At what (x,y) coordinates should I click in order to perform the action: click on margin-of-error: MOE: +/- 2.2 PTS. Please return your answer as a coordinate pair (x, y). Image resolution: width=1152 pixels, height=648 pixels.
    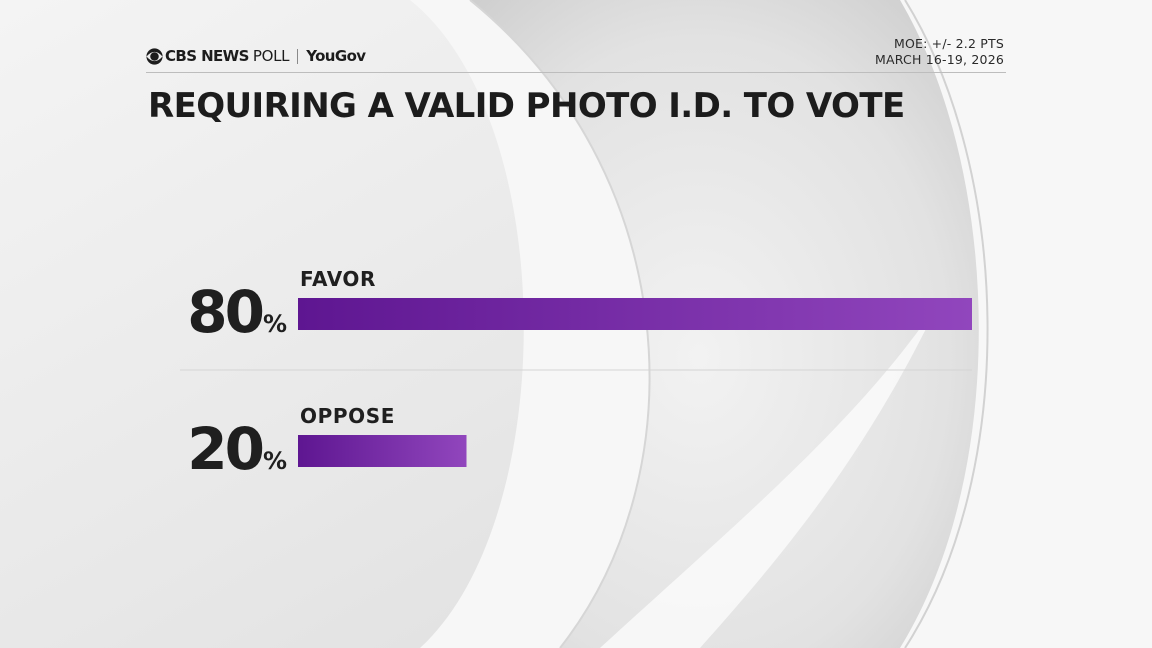
    Looking at the image, I should click on (948, 43).